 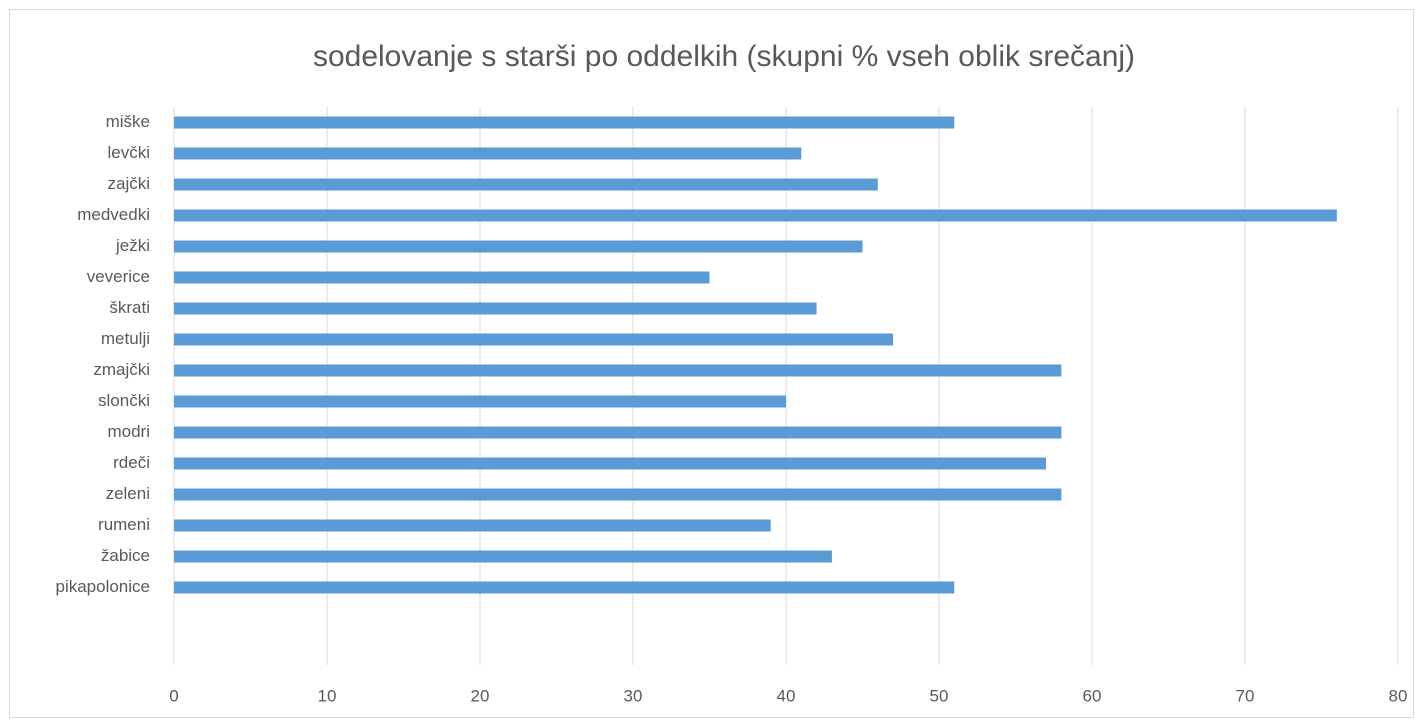 What do you see at coordinates (1398, 695) in the screenshot?
I see `x-tick-label: 80` at bounding box center [1398, 695].